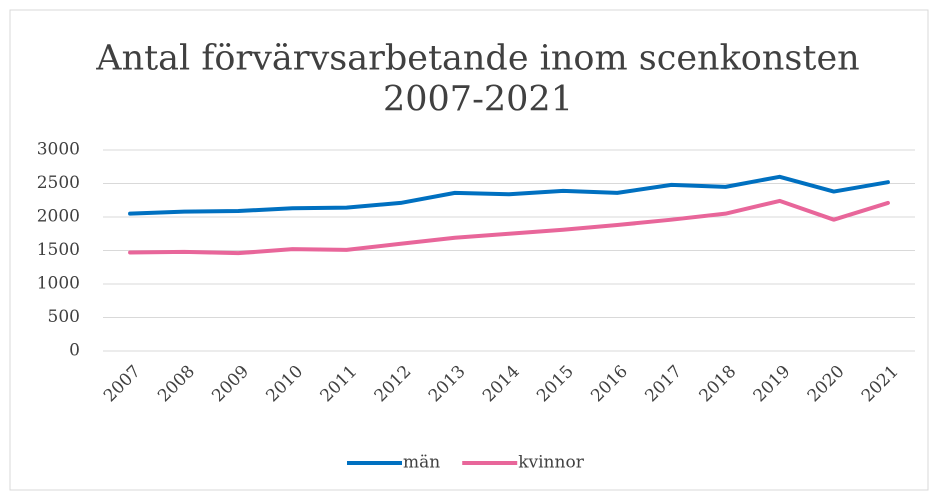 This screenshot has height=492, width=935. Describe the element at coordinates (58, 250) in the screenshot. I see `y-tick-label: 1500` at that location.